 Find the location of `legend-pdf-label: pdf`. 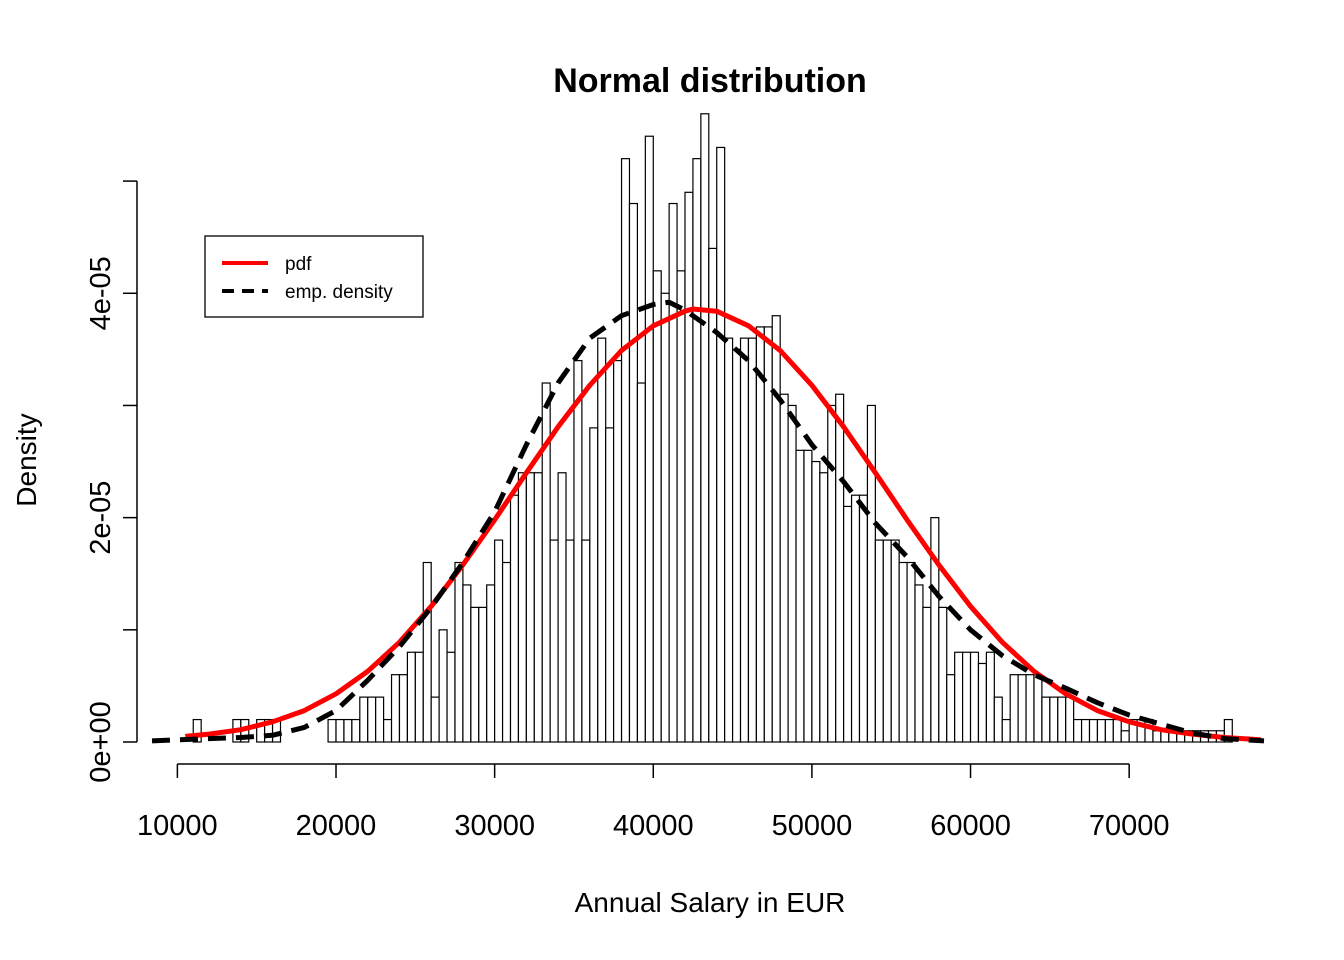

legend-pdf-label: pdf is located at coordinates (298, 264).